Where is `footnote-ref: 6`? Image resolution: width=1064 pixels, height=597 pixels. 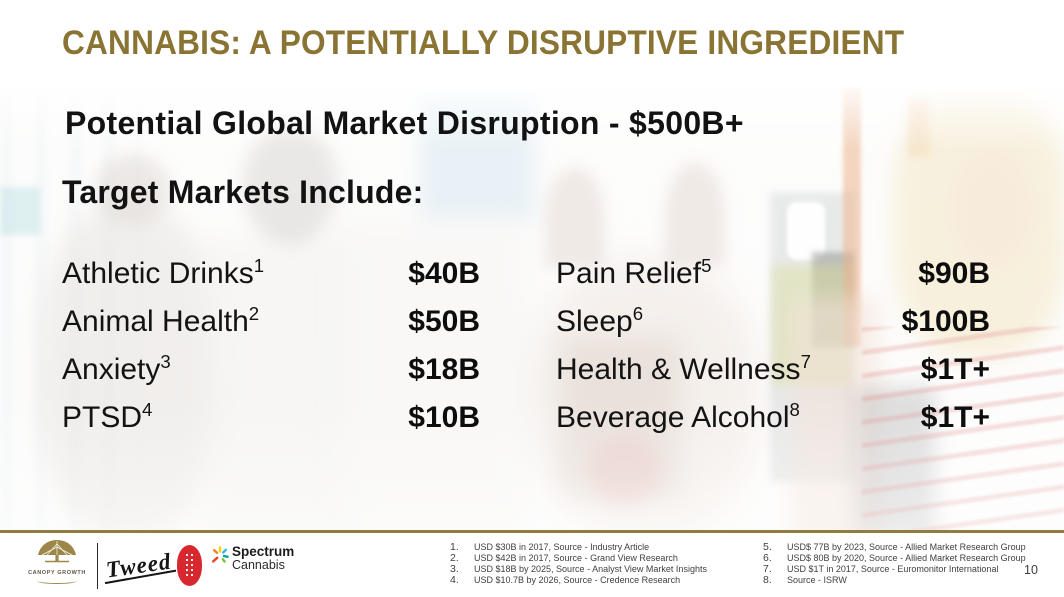
footnote-ref: 6 is located at coordinates (638, 313).